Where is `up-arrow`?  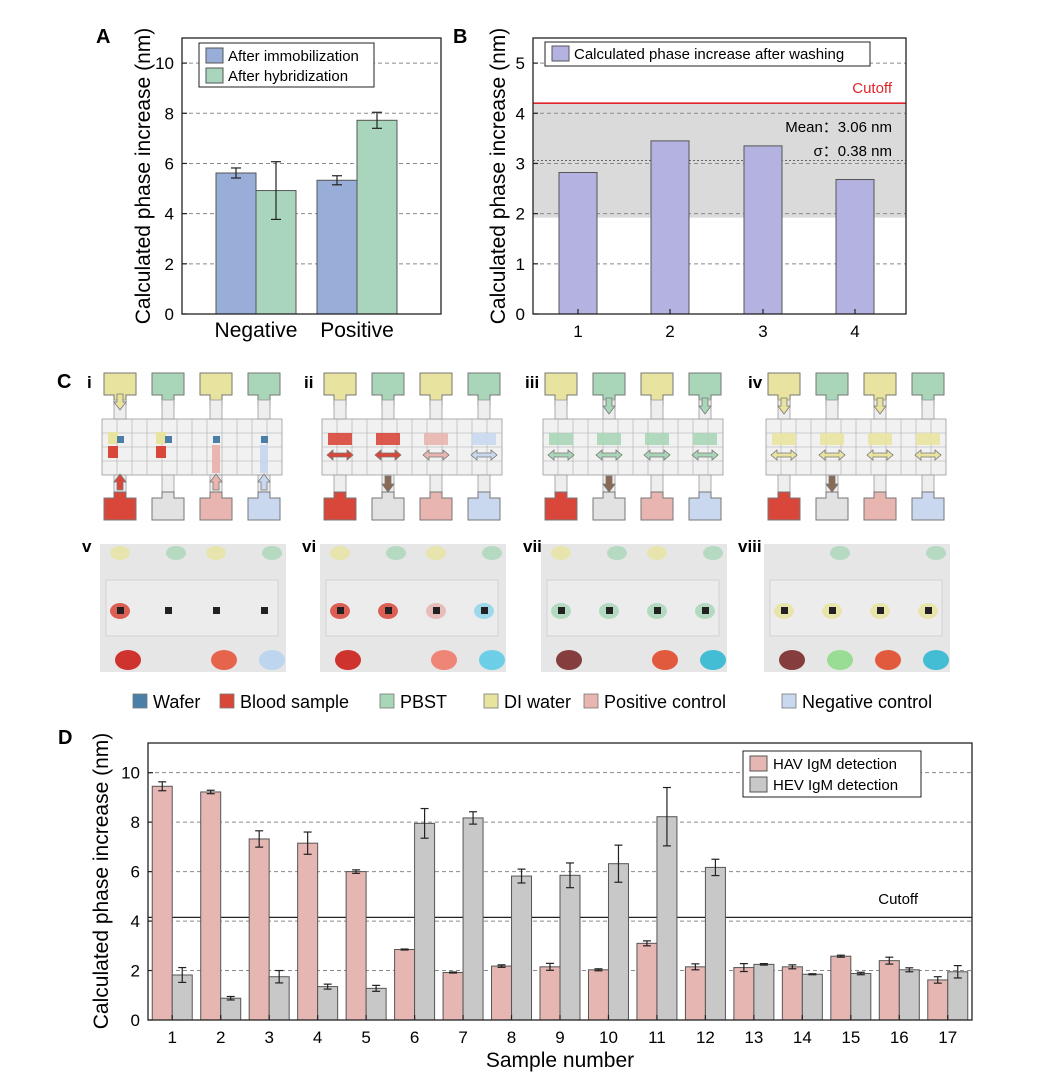 up-arrow is located at coordinates (264, 482).